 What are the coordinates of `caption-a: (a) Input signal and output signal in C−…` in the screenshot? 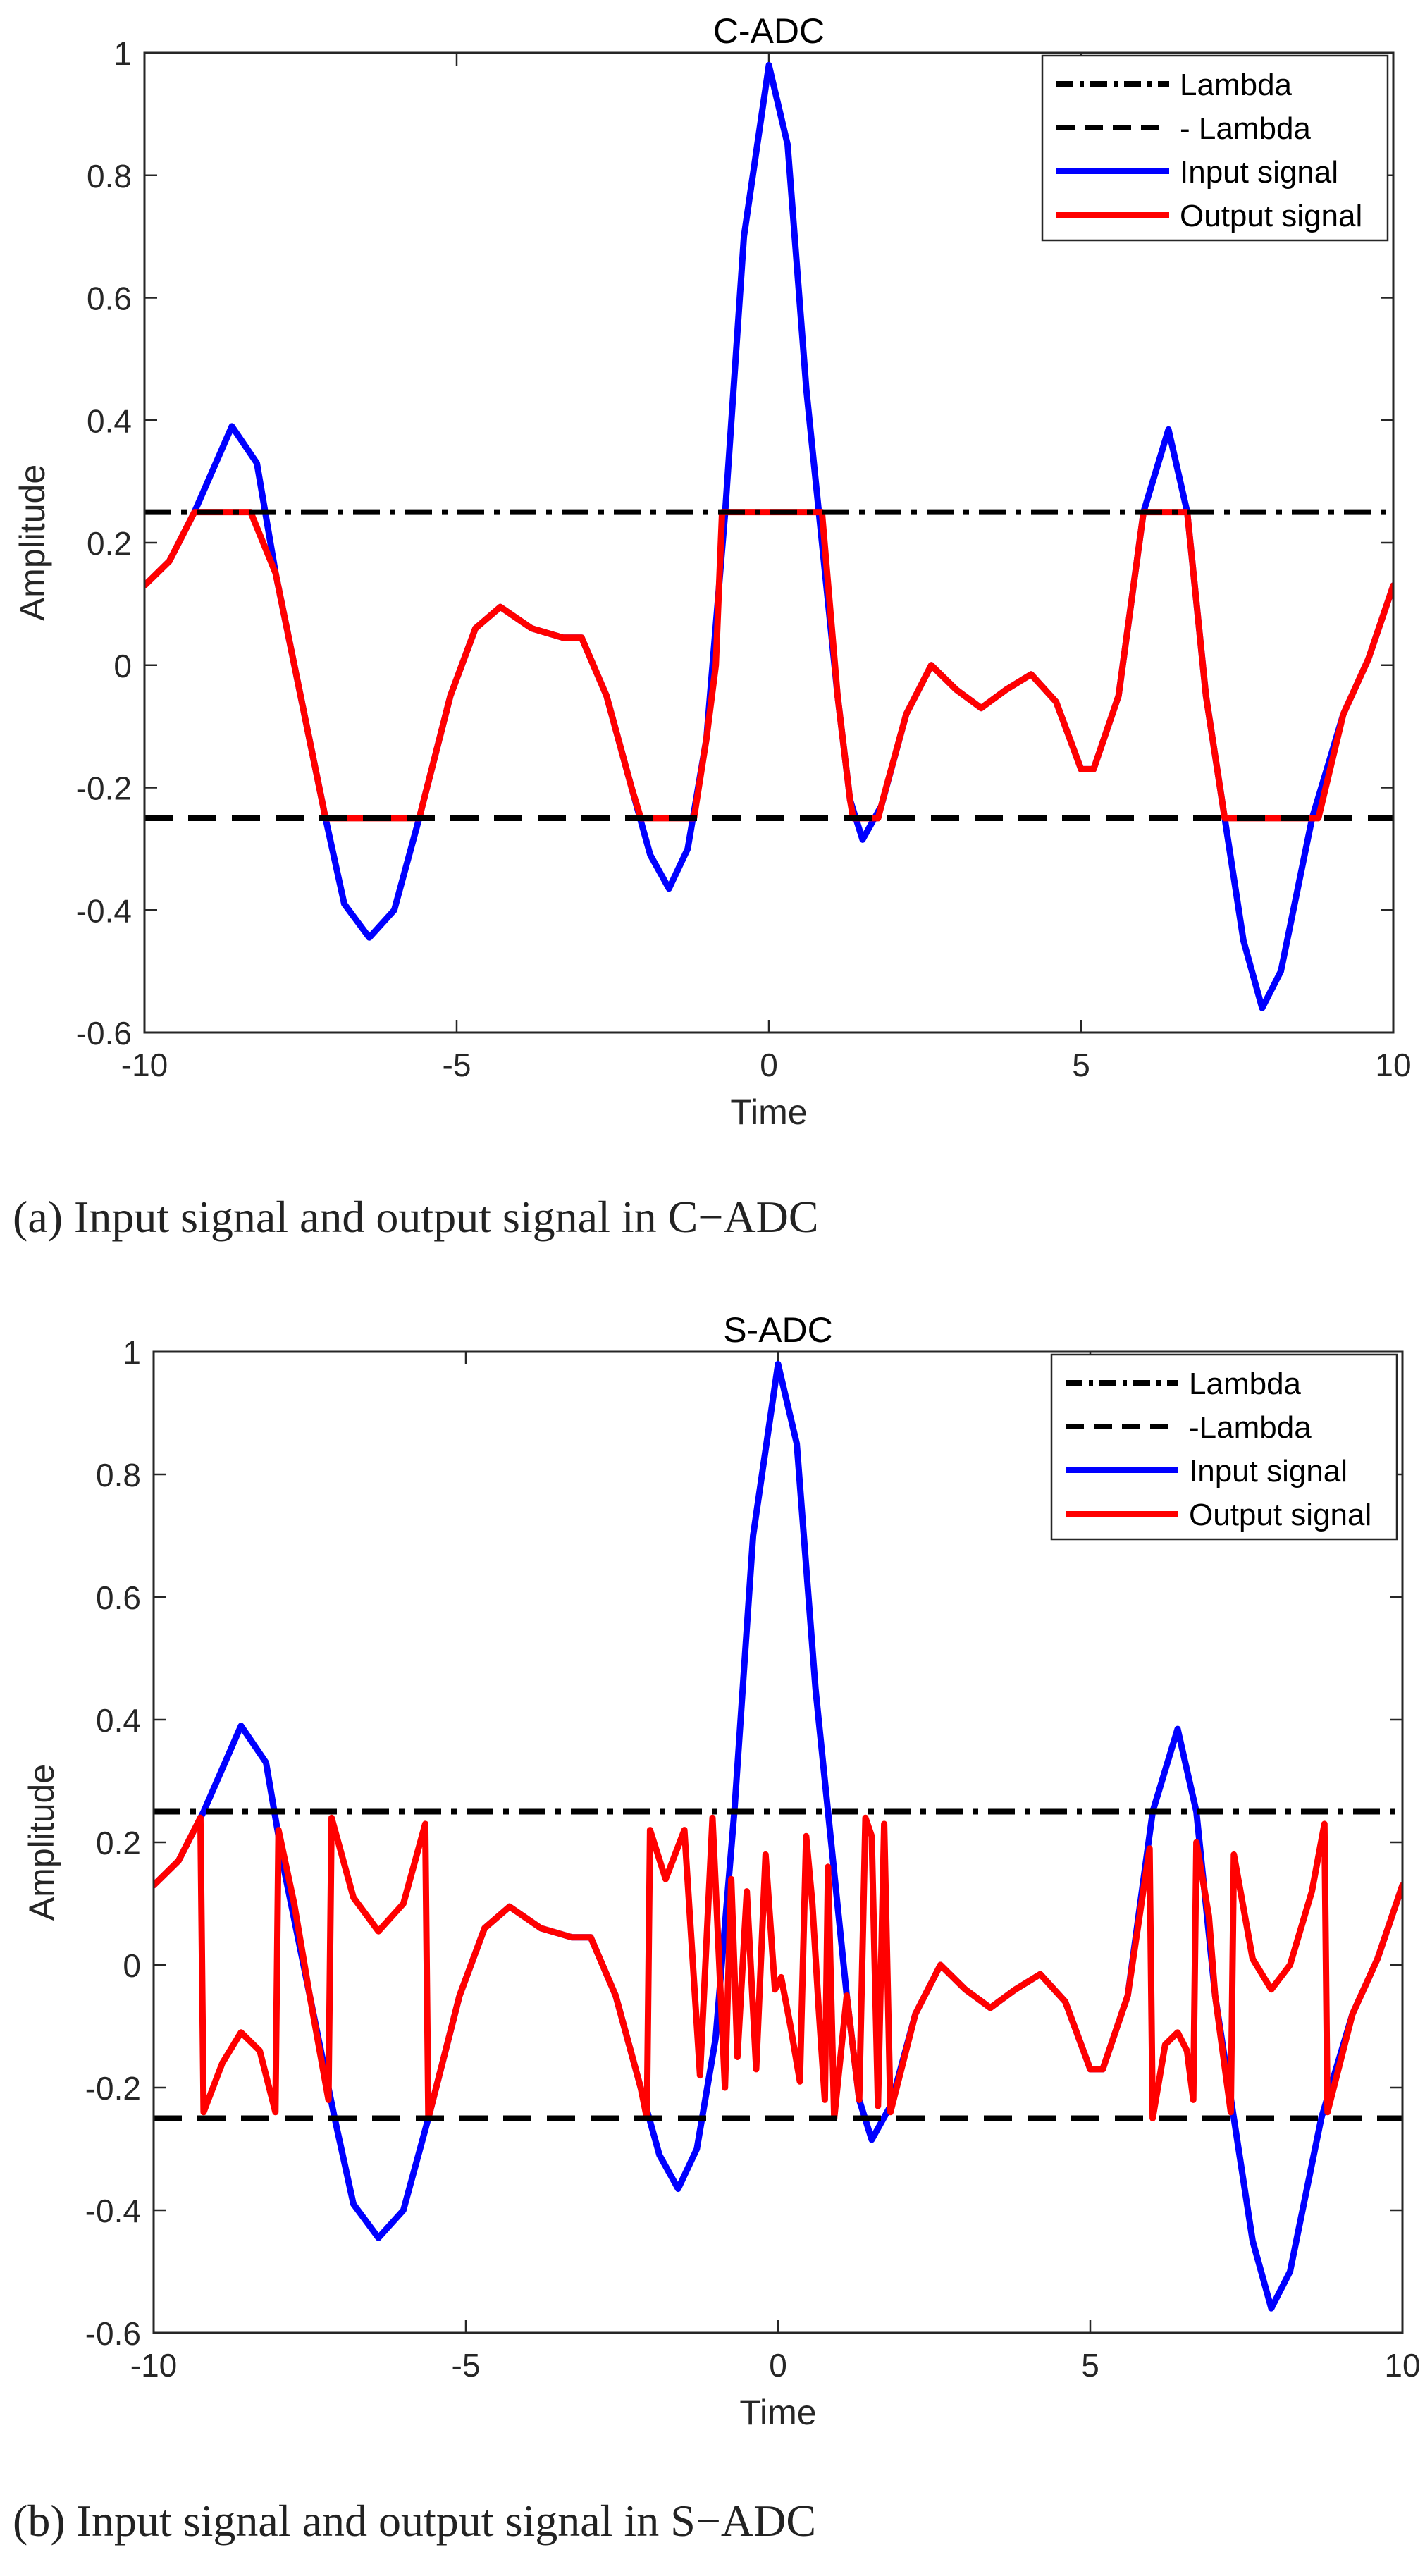 It's located at (416, 1217).